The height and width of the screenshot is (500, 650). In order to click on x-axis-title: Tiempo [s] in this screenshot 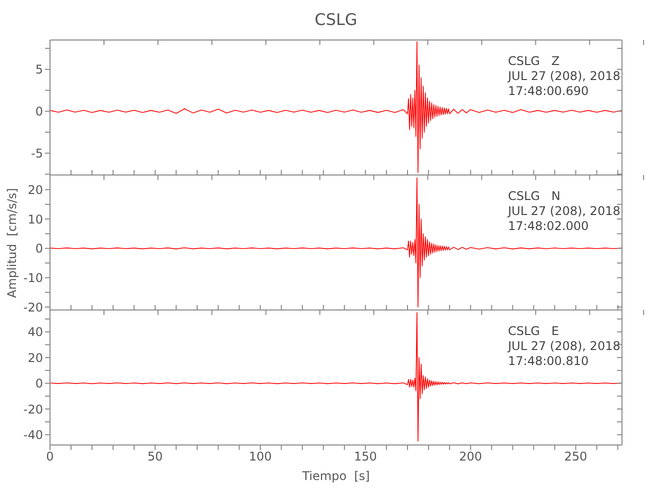, I will do `click(336, 476)`.